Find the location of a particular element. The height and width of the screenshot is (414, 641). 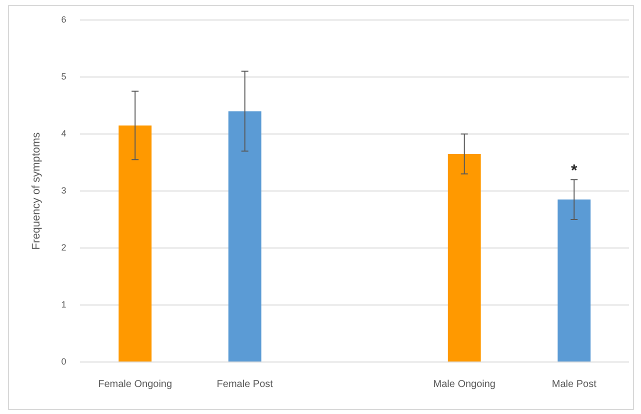

y-tick-label: 3 is located at coordinates (63, 190).